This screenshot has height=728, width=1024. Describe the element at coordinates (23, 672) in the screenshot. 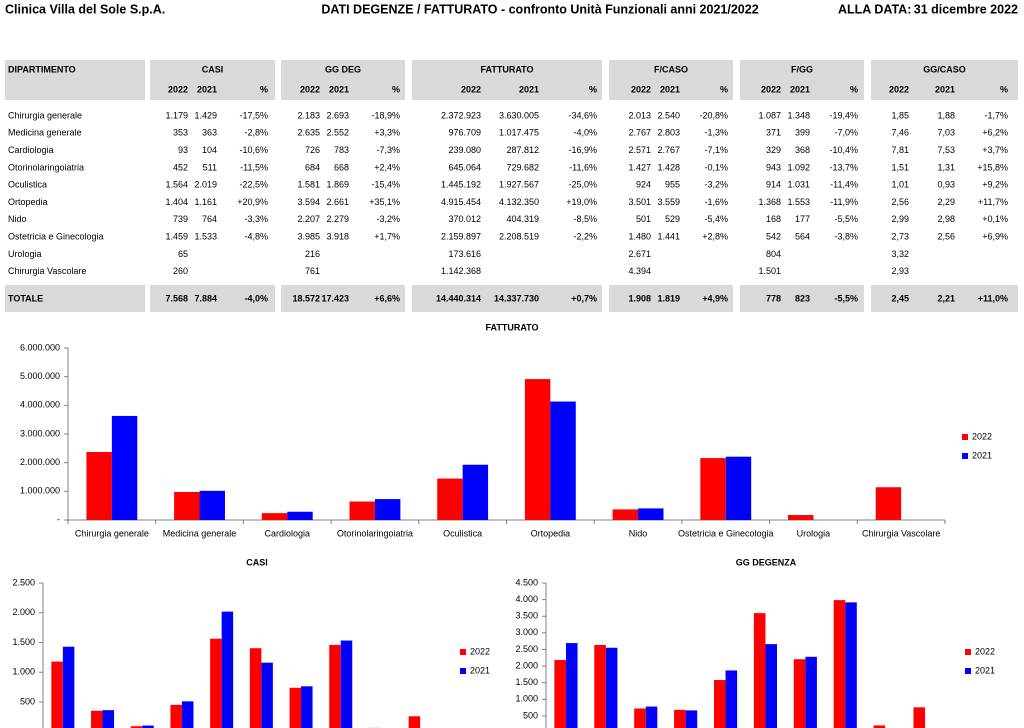

I see `y-tick-label: 1.000` at that location.